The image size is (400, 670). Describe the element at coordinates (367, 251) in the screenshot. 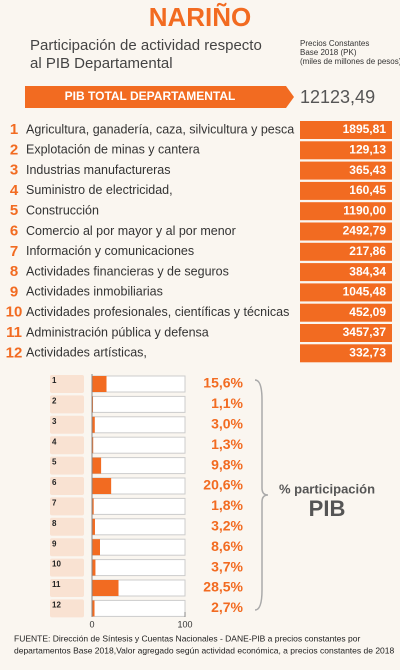

I see `row-value: 217,86` at that location.